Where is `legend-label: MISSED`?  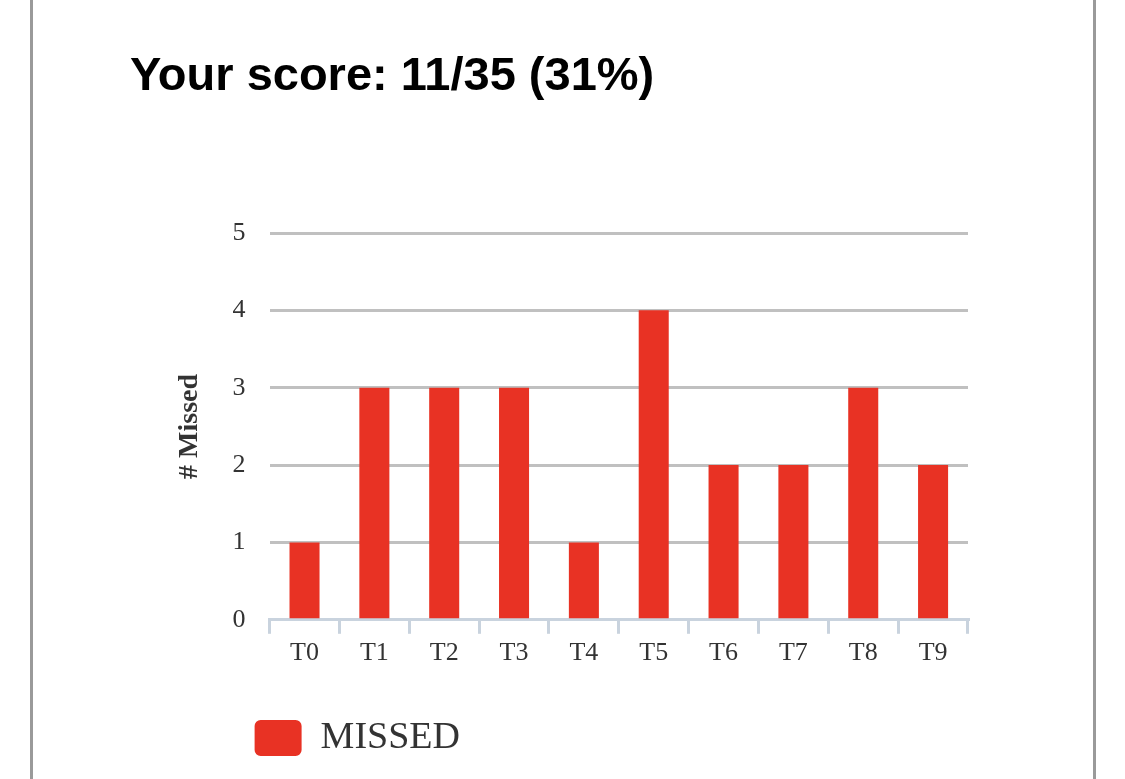
legend-label: MISSED is located at coordinates (390, 734).